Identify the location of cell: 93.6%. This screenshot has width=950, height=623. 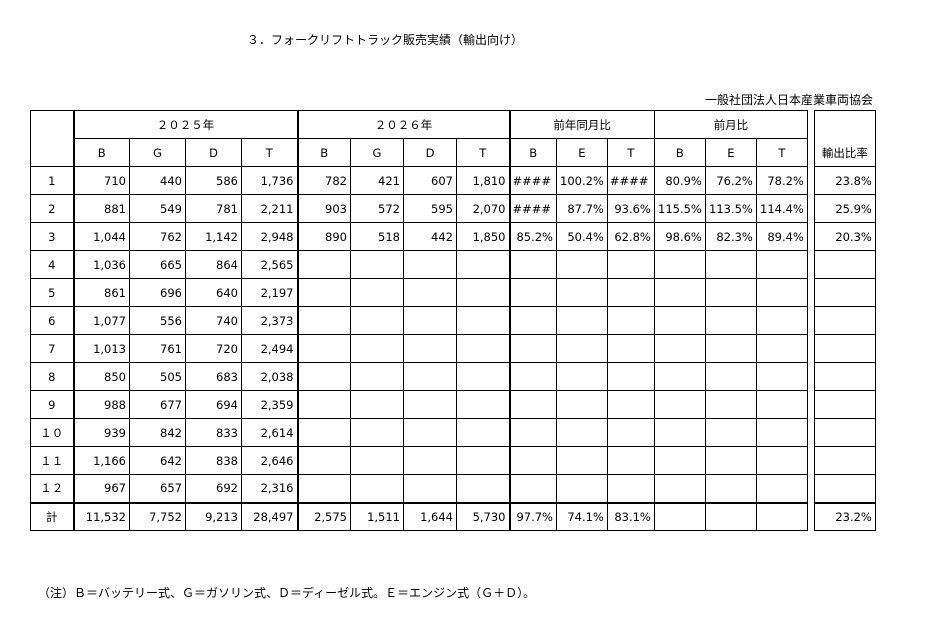
(630, 208).